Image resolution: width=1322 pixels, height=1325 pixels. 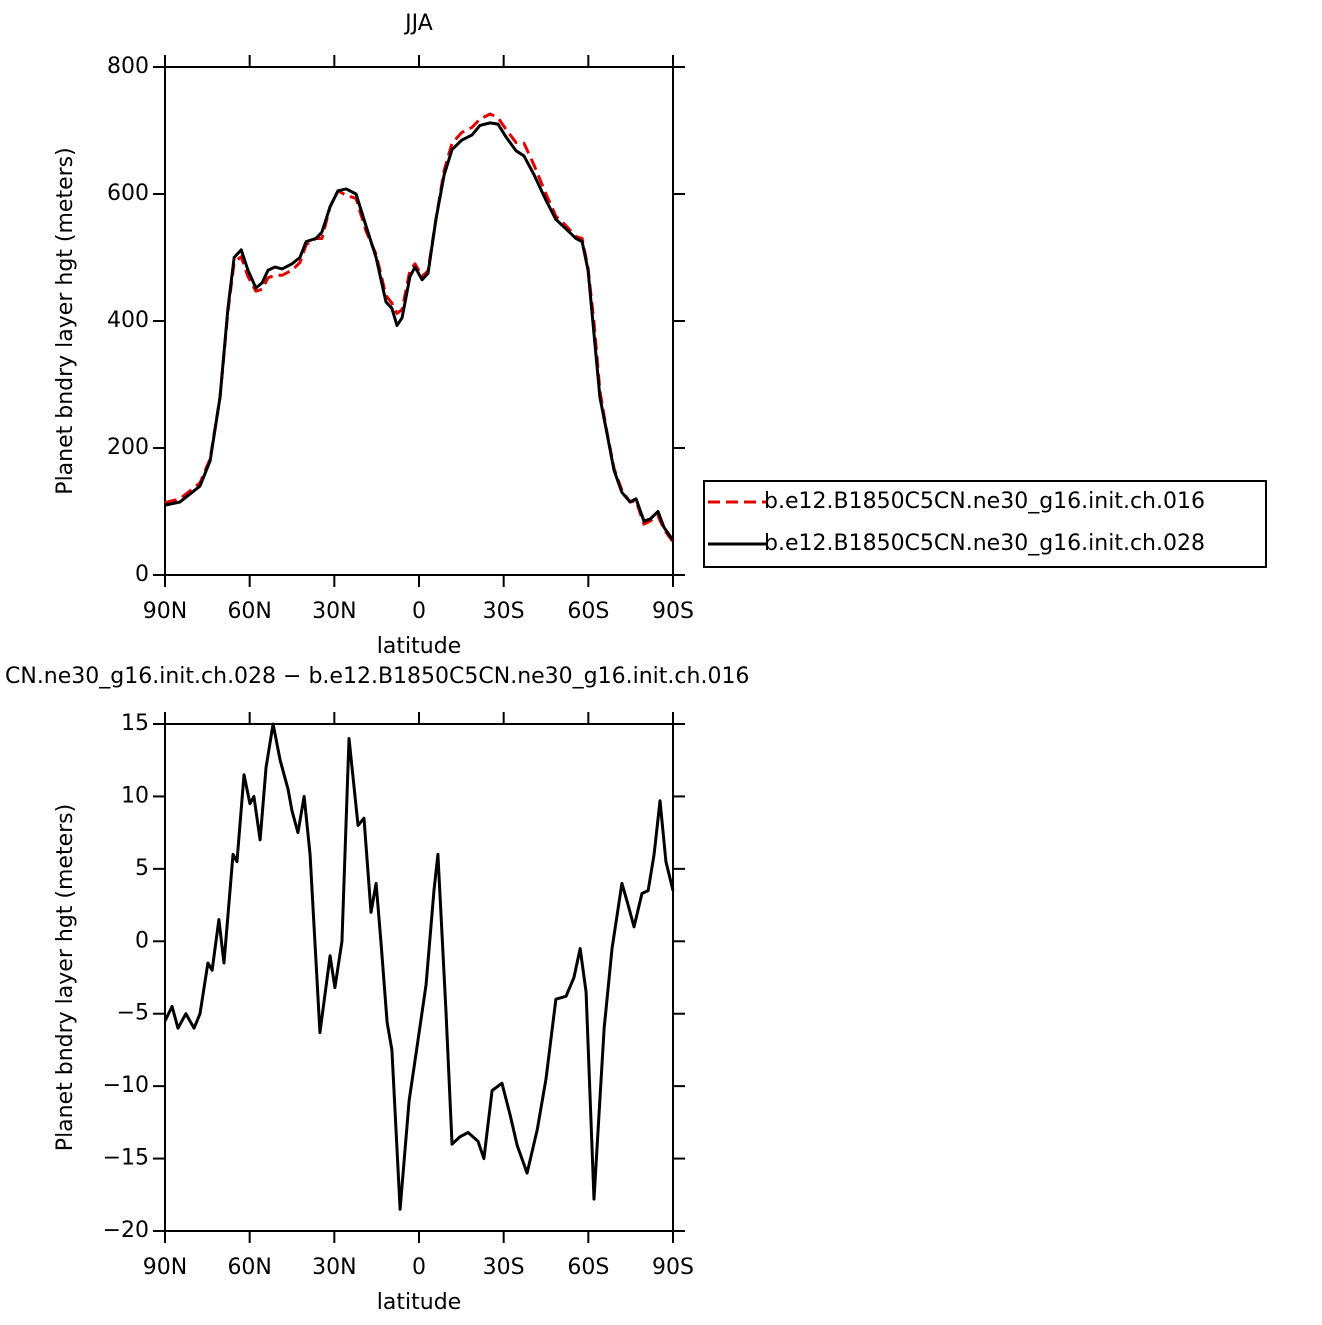 What do you see at coordinates (128, 320) in the screenshot?
I see `y-tick-label: 400` at bounding box center [128, 320].